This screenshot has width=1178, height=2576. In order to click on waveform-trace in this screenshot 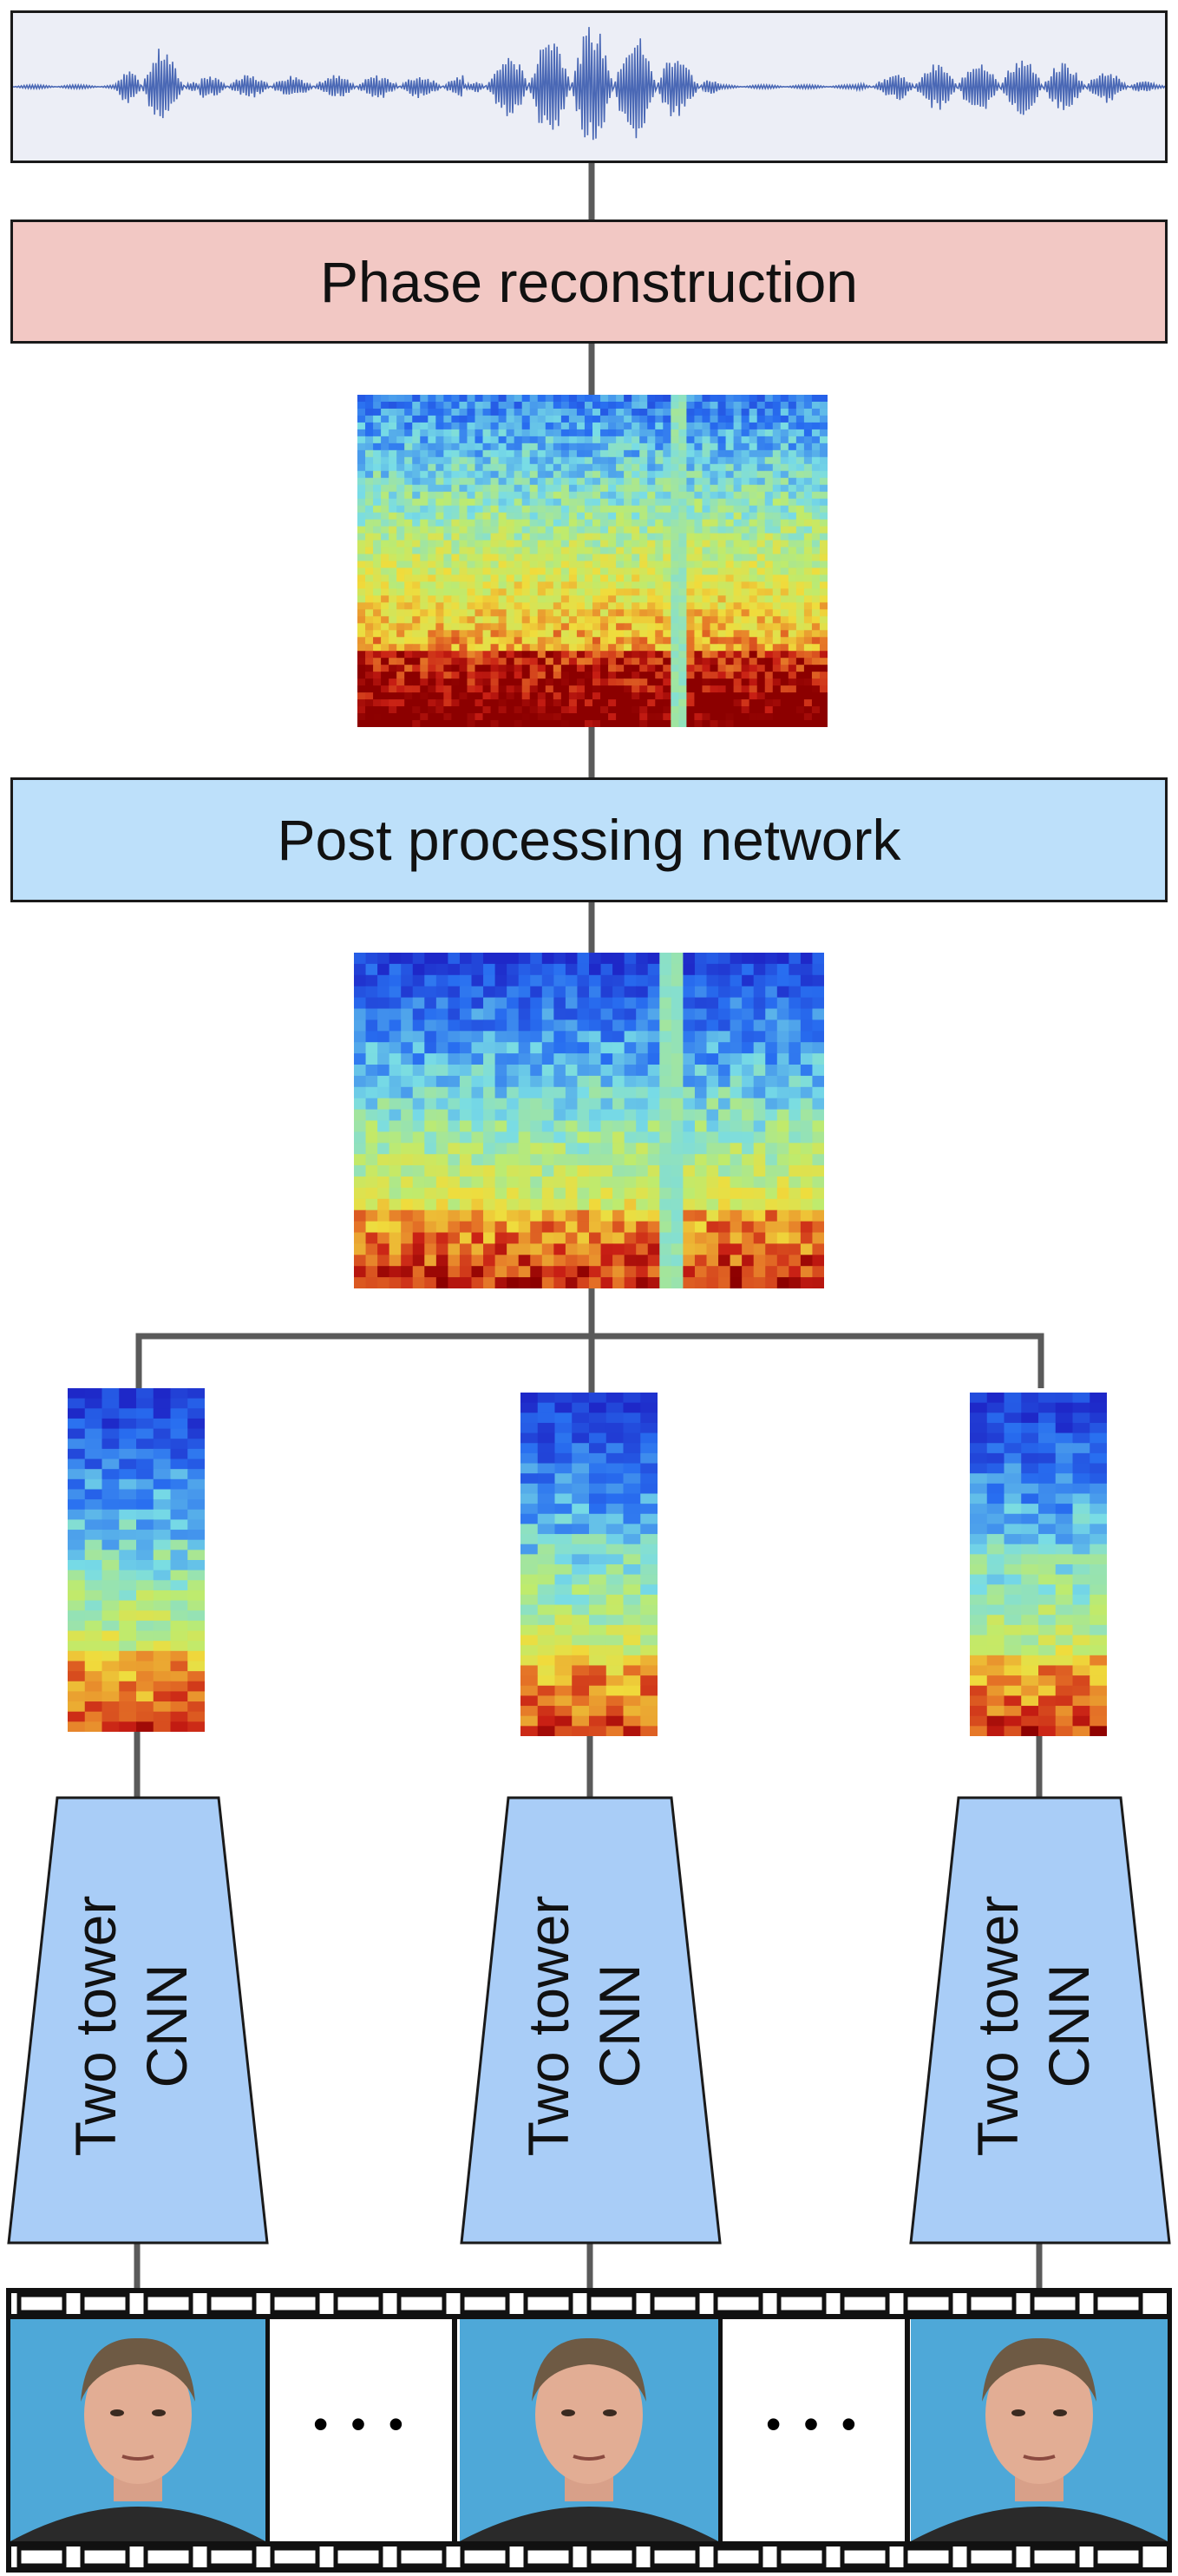, I will do `click(589, 84)`.